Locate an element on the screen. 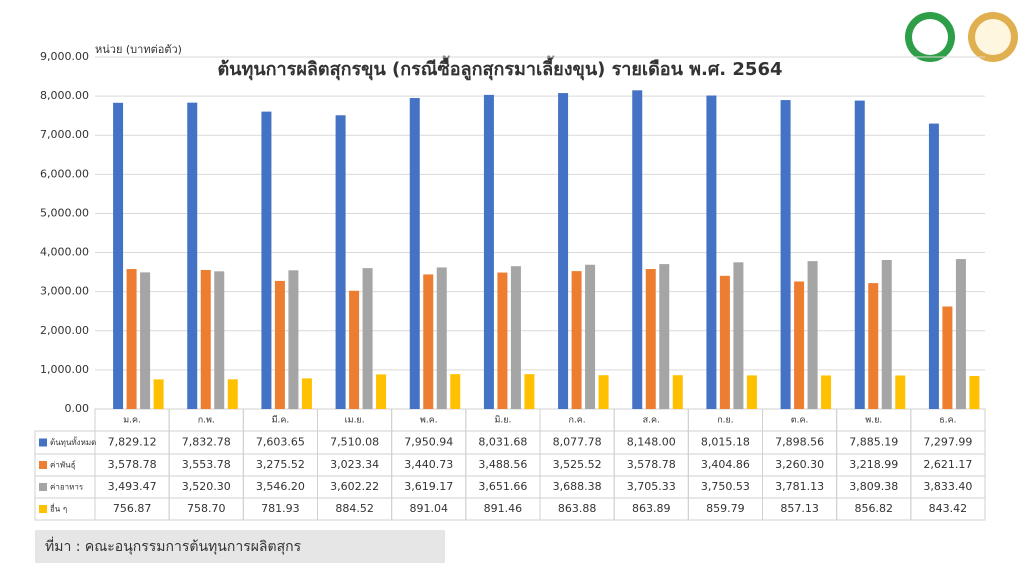 Image resolution: width=1024 pixels, height=569 pixels. data-label: 3,260.30 is located at coordinates (799, 464).